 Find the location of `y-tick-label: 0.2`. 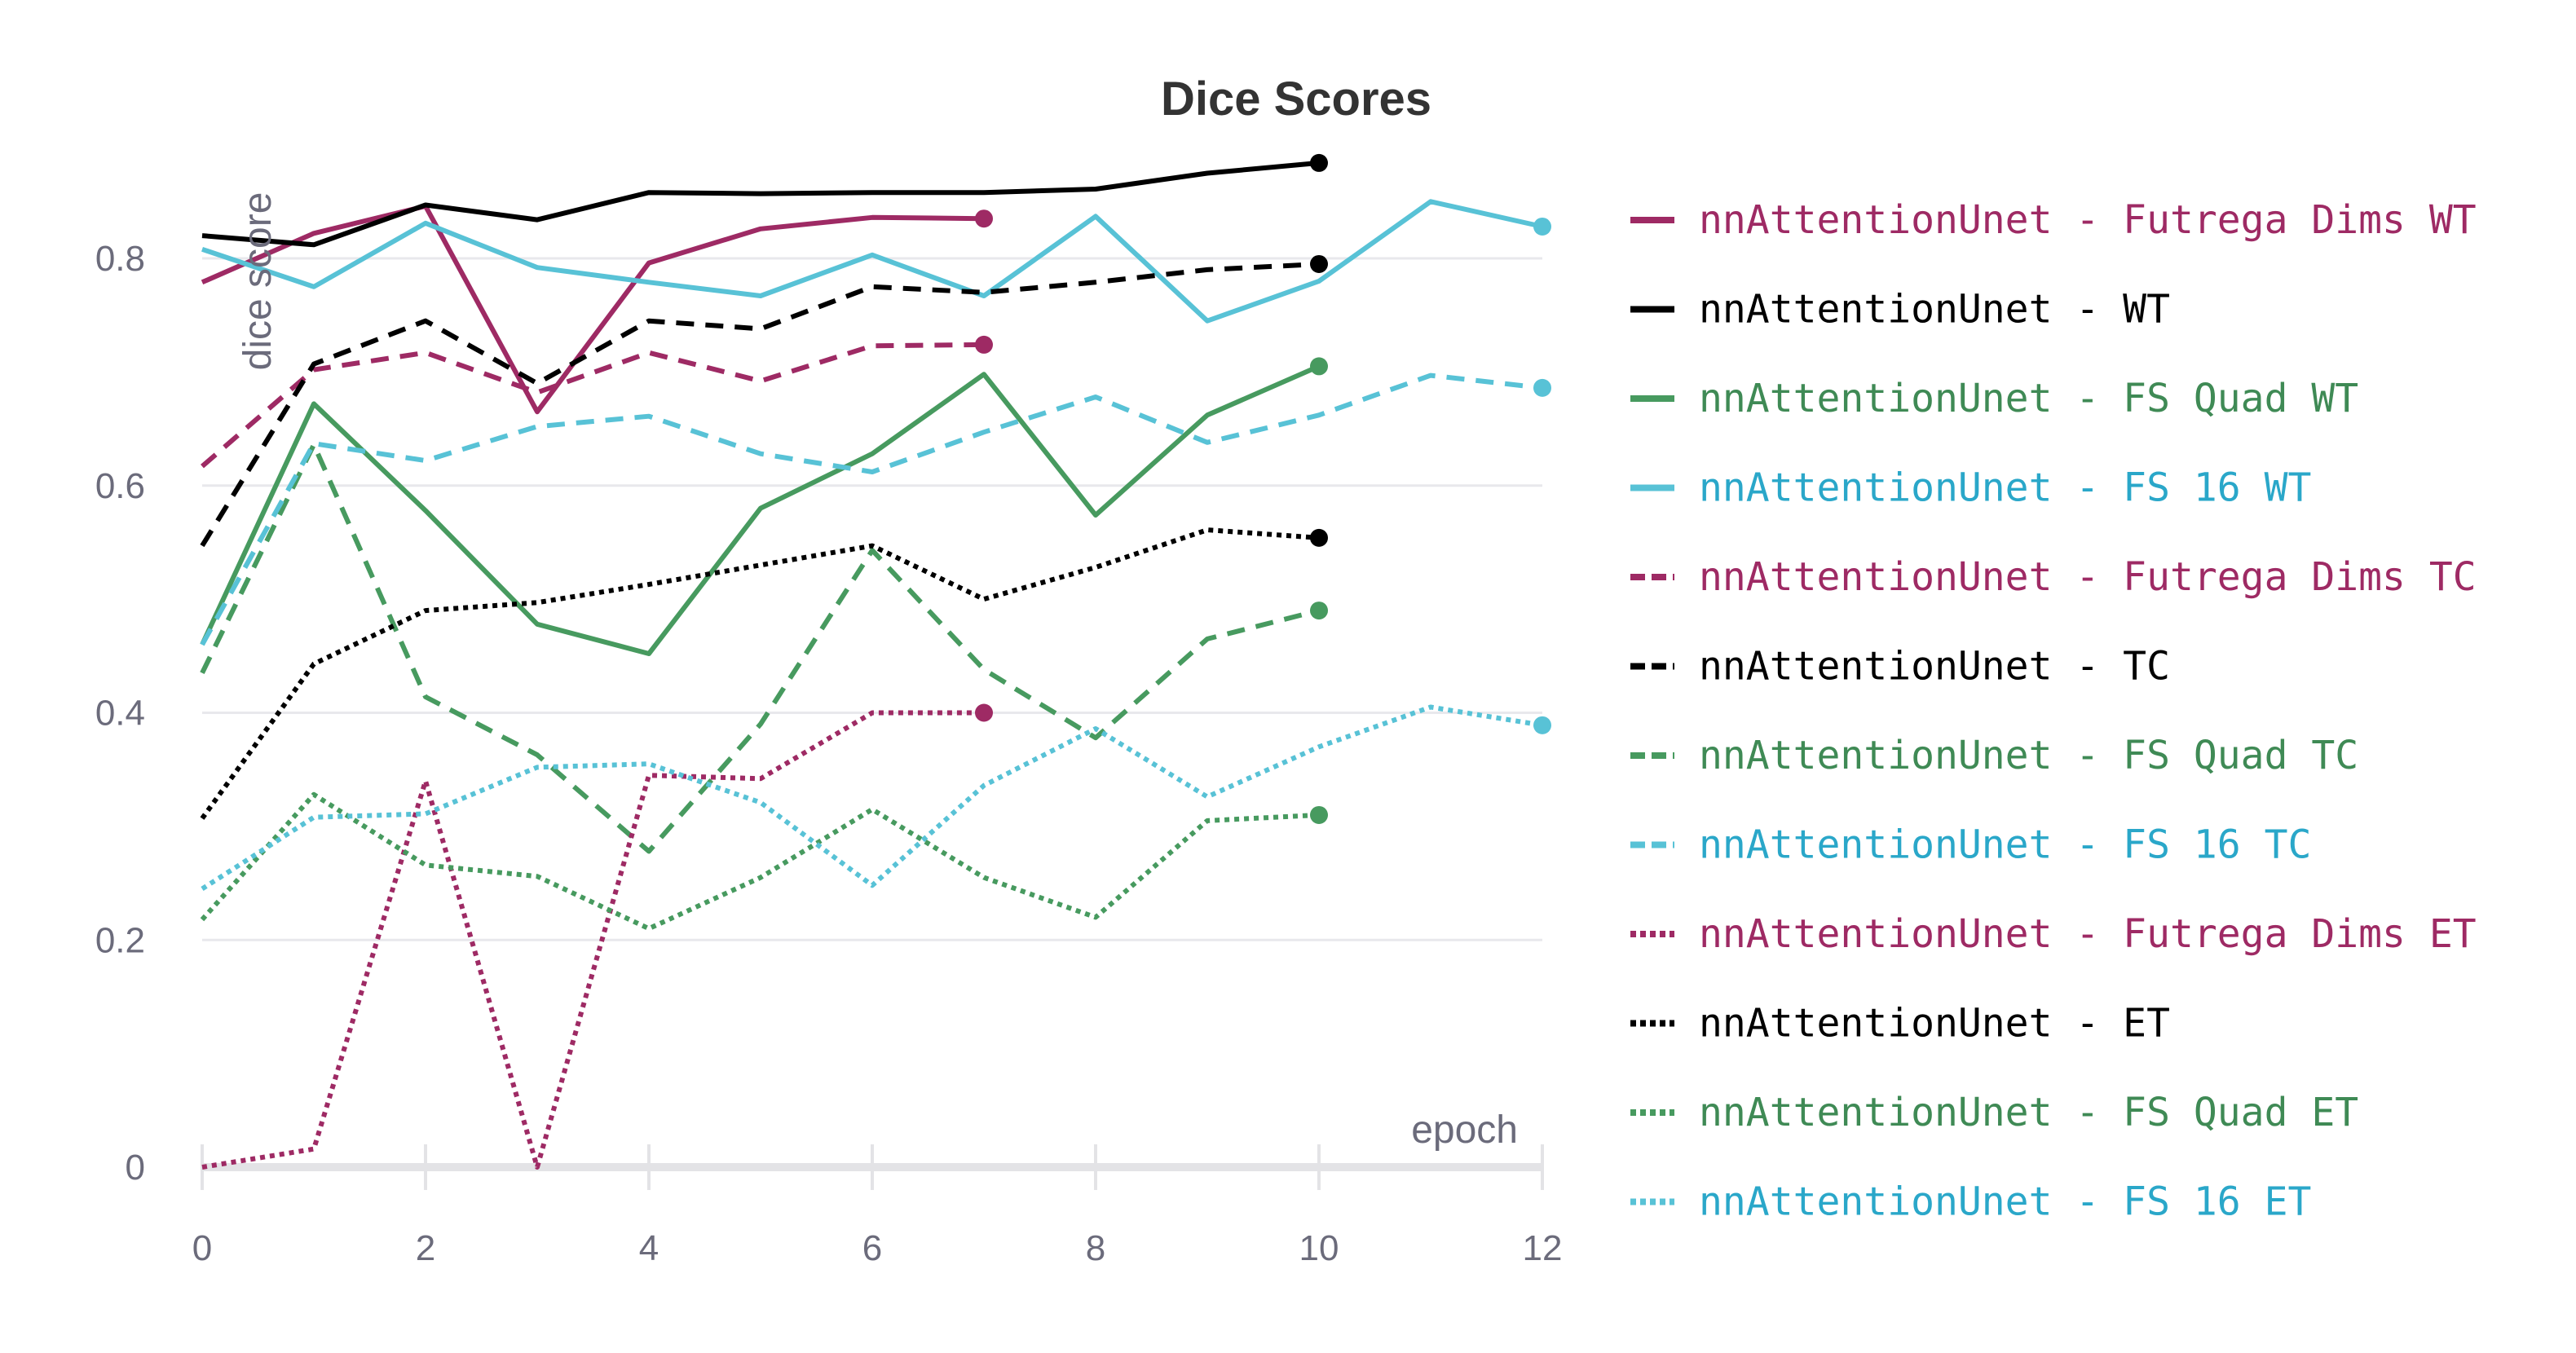

y-tick-label: 0.2 is located at coordinates (120, 940).